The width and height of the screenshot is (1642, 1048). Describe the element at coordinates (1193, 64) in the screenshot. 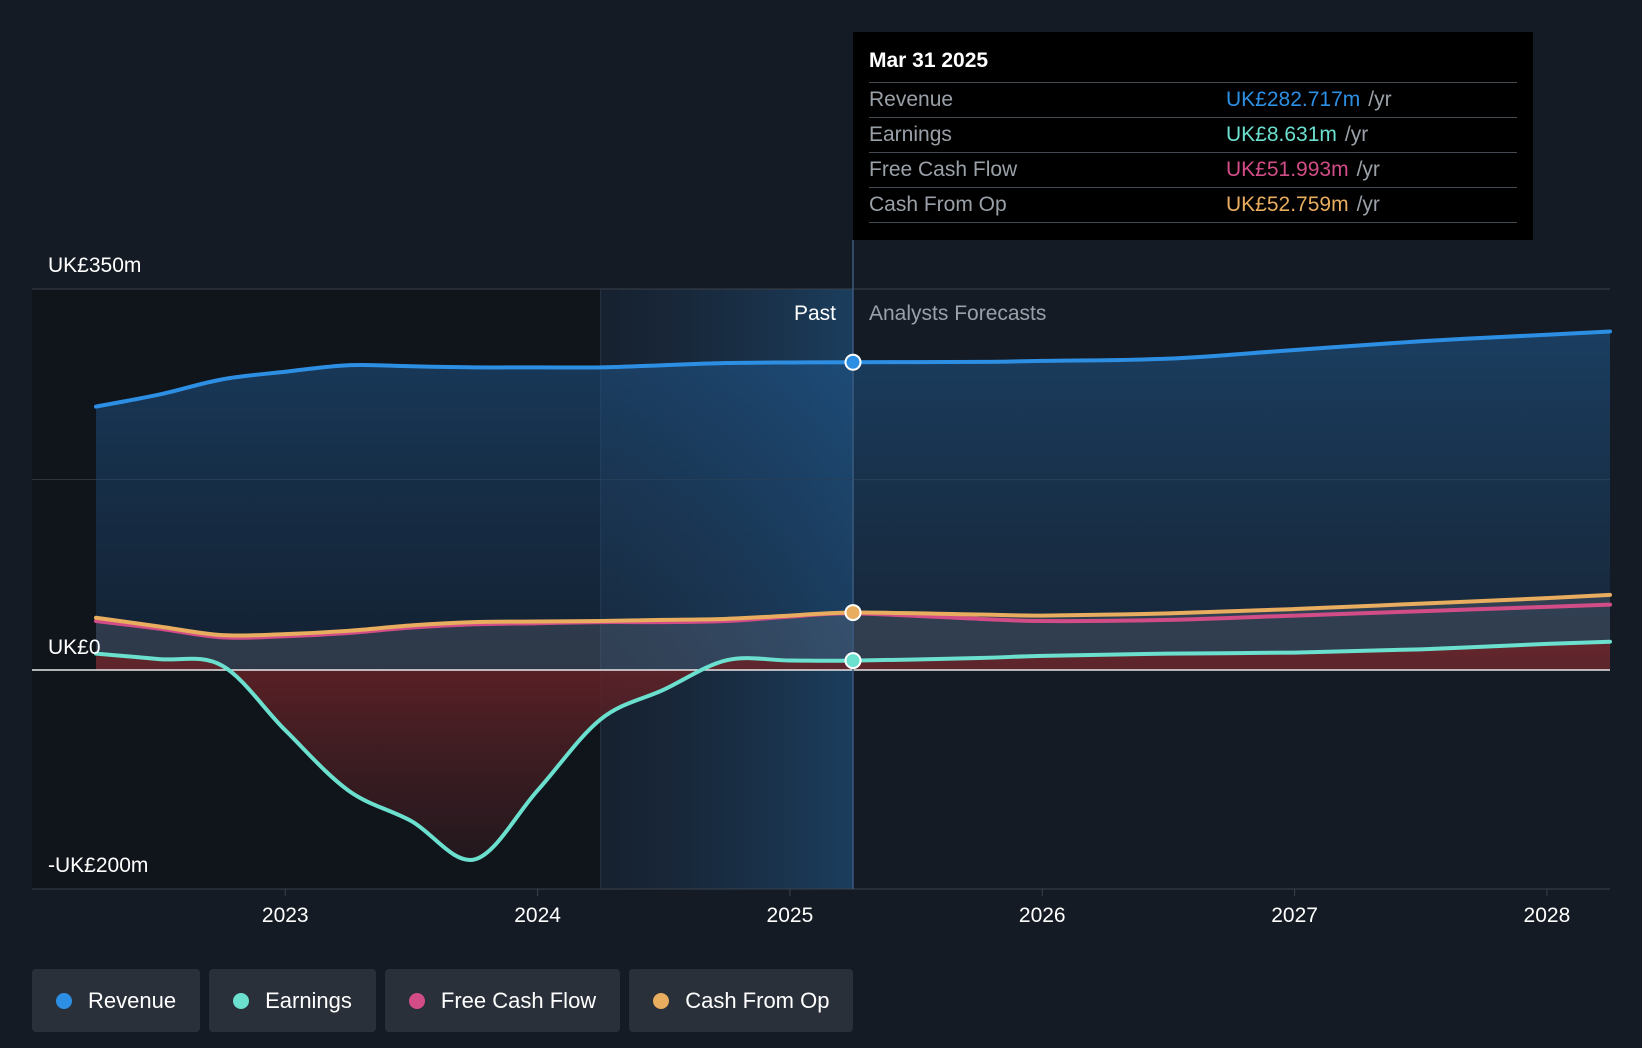

I see `tooltip-date: Mar 31 2025` at that location.